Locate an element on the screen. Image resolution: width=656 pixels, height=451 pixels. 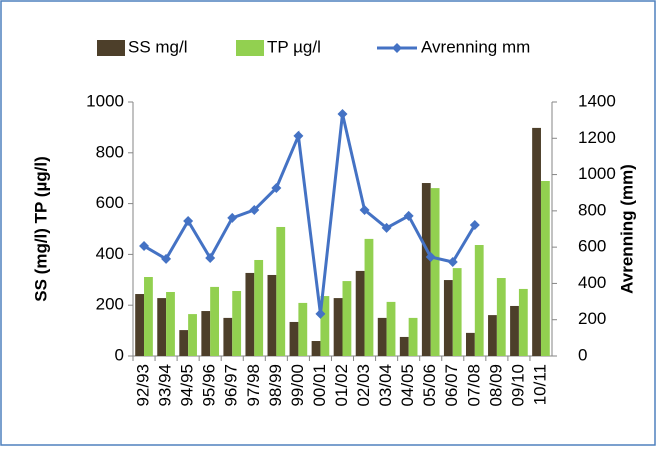
y2-tick-label: 800 is located at coordinates (592, 209).